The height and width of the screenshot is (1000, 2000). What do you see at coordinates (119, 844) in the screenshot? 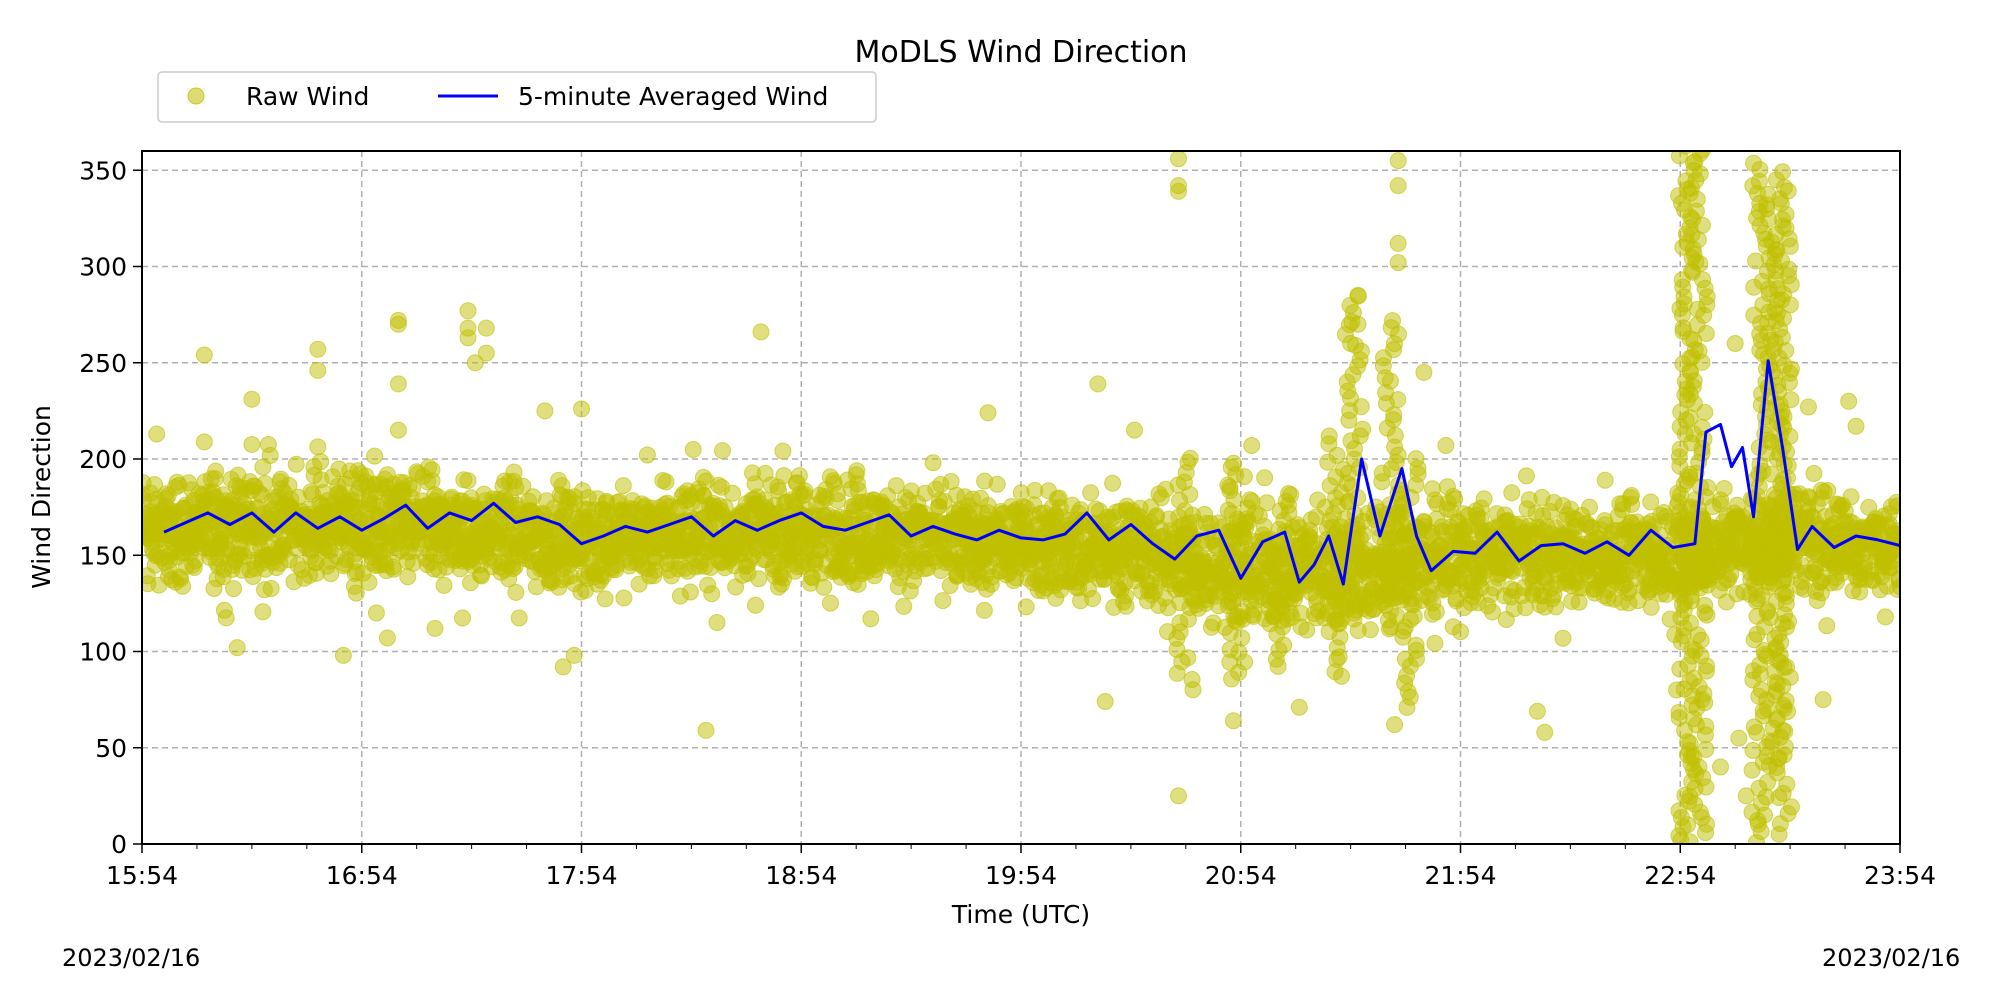
I see `y-tick-label: 0` at bounding box center [119, 844].